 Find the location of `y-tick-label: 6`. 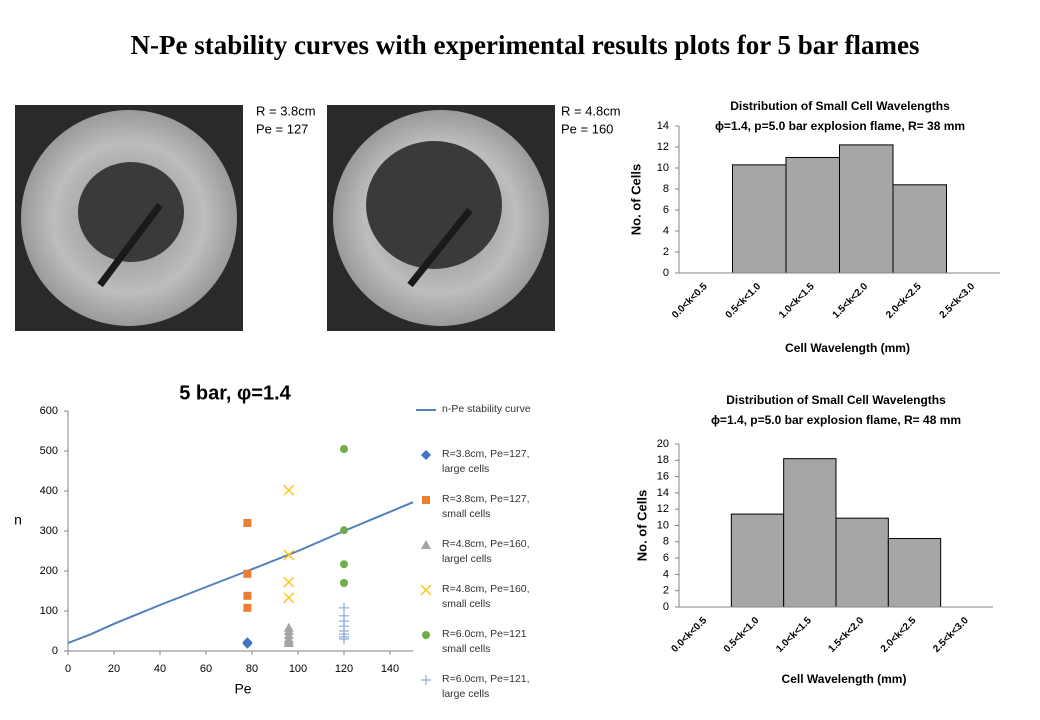

y-tick-label: 6 is located at coordinates (666, 210).